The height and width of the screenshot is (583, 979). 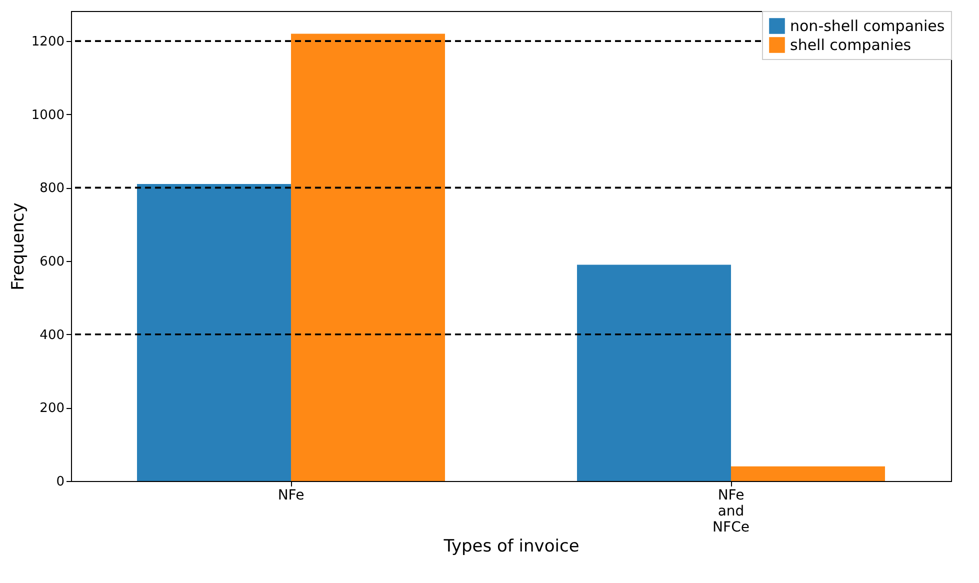 What do you see at coordinates (291, 496) in the screenshot?
I see `x-tick-label: NFe` at bounding box center [291, 496].